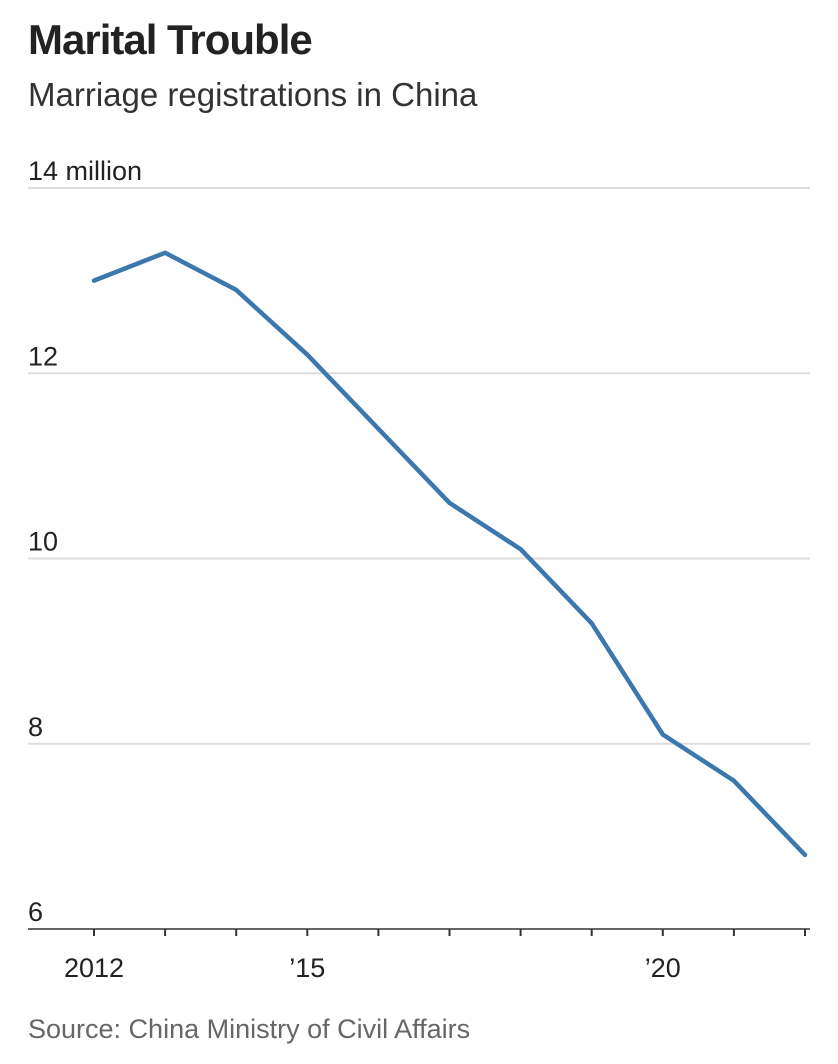 The width and height of the screenshot is (838, 1064). I want to click on y-tick-label-14: 14 million, so click(85, 171).